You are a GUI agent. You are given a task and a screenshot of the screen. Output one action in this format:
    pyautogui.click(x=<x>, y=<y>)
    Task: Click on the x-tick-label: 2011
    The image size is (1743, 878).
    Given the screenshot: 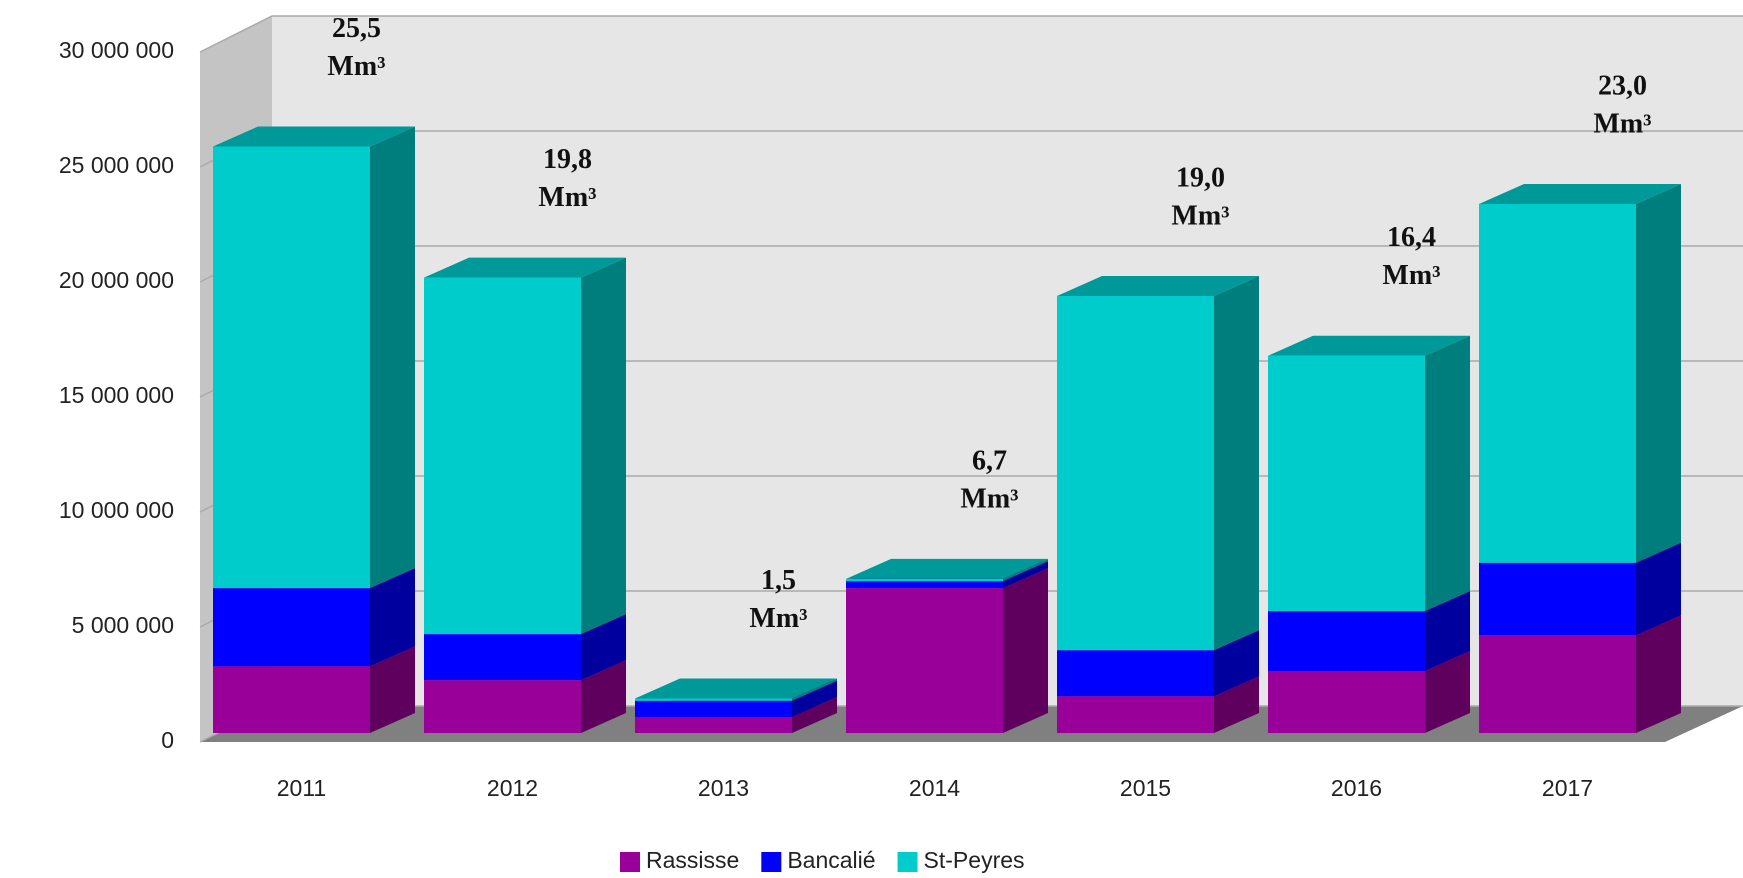 What is the action you would take?
    pyautogui.click(x=301, y=788)
    